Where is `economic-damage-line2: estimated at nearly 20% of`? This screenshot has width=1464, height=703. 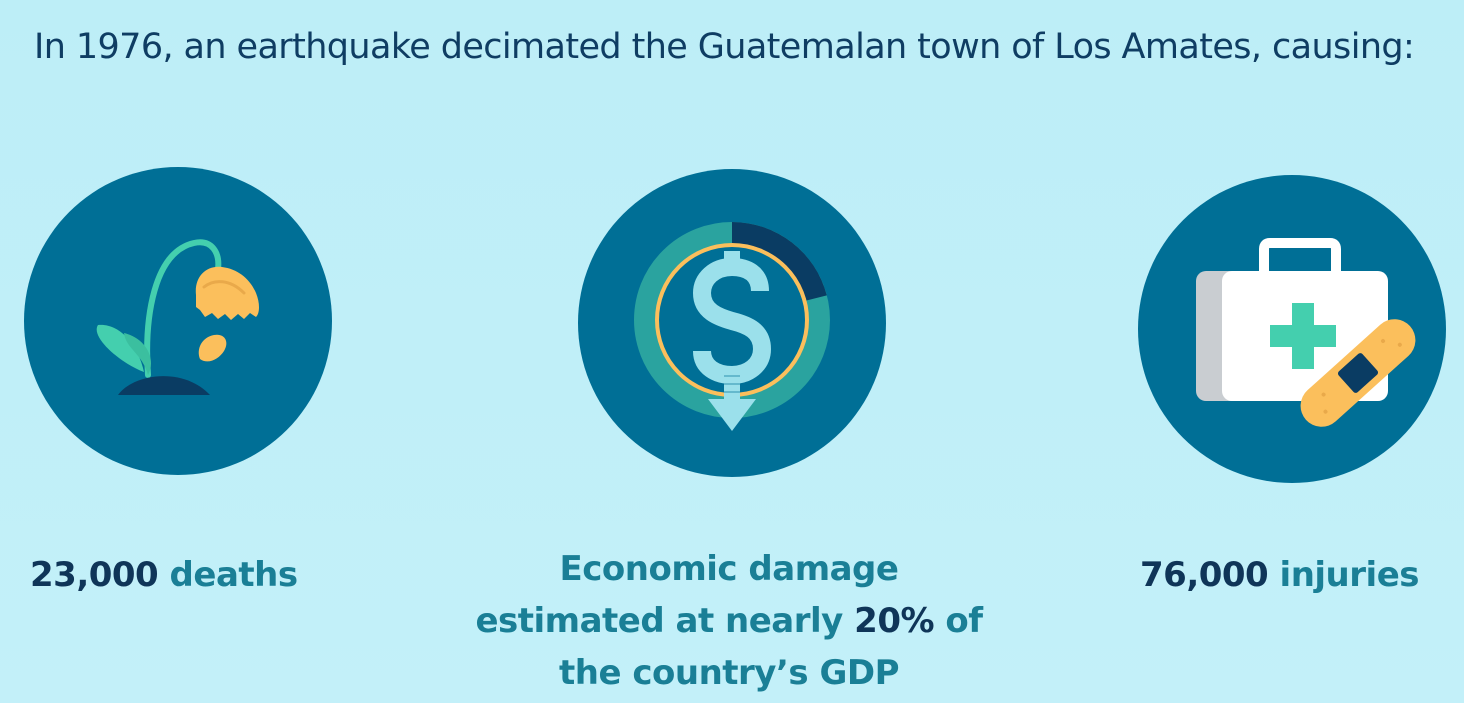
economic-damage-line2: estimated at nearly 20% of is located at coordinates (729, 621).